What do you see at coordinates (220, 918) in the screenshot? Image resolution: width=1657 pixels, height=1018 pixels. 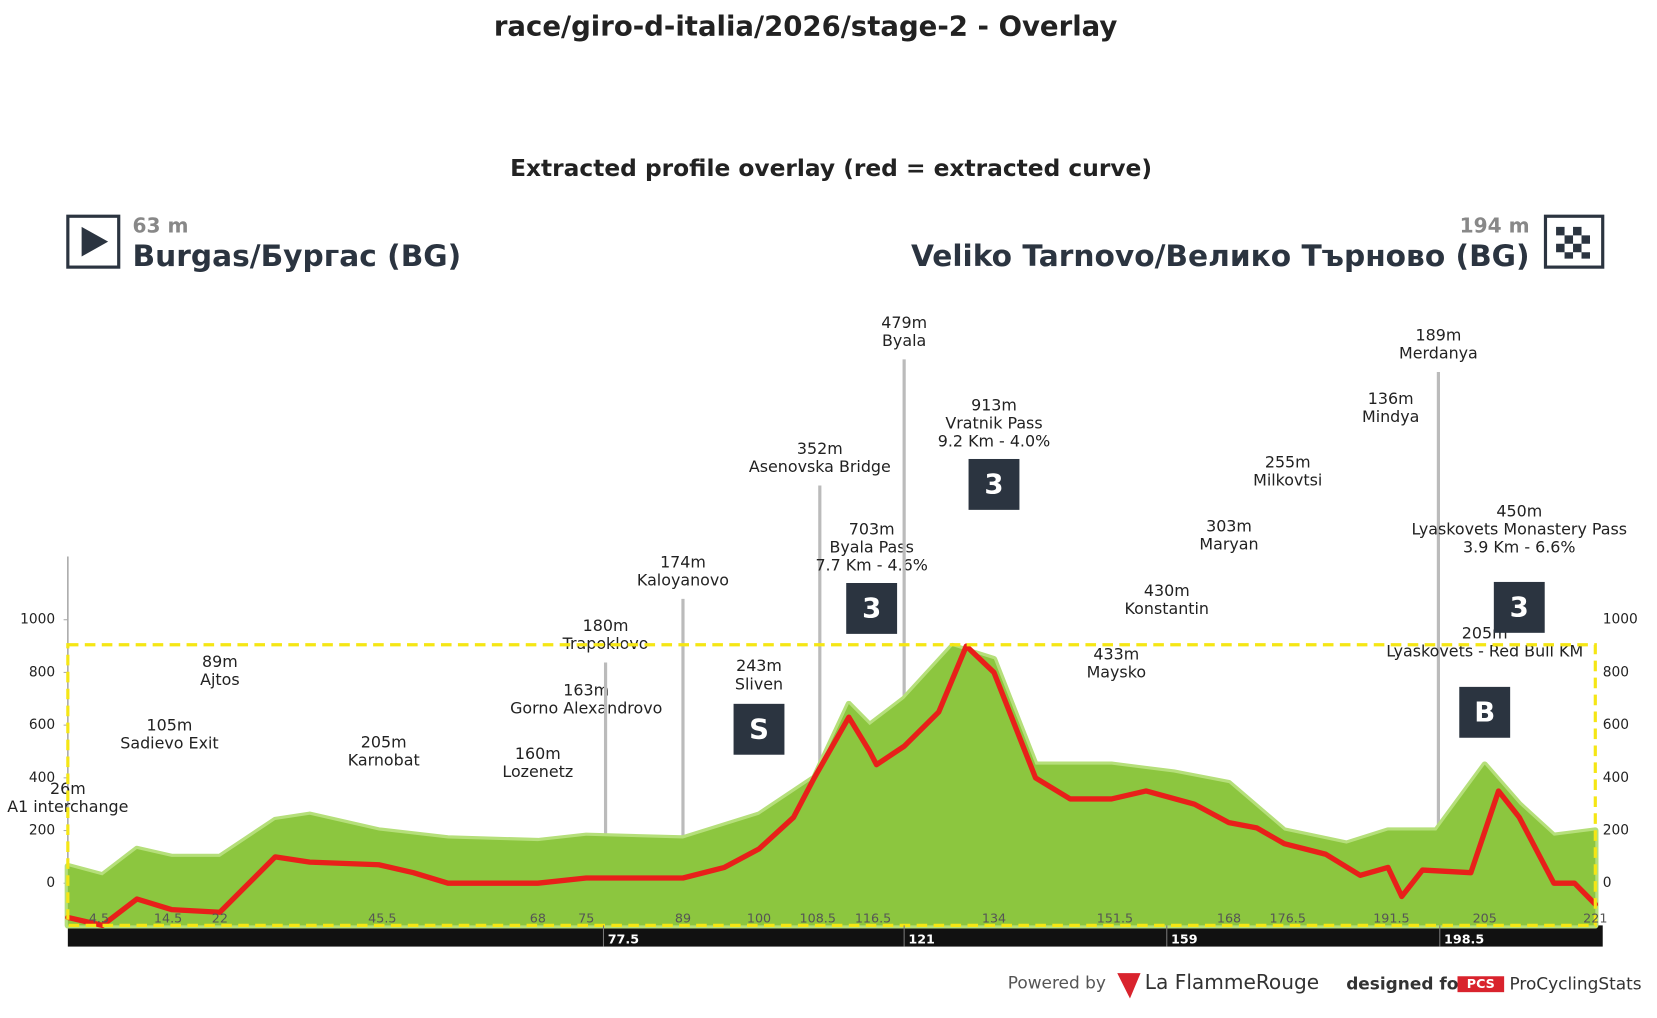 I see `x-tick-label: 22` at bounding box center [220, 918].